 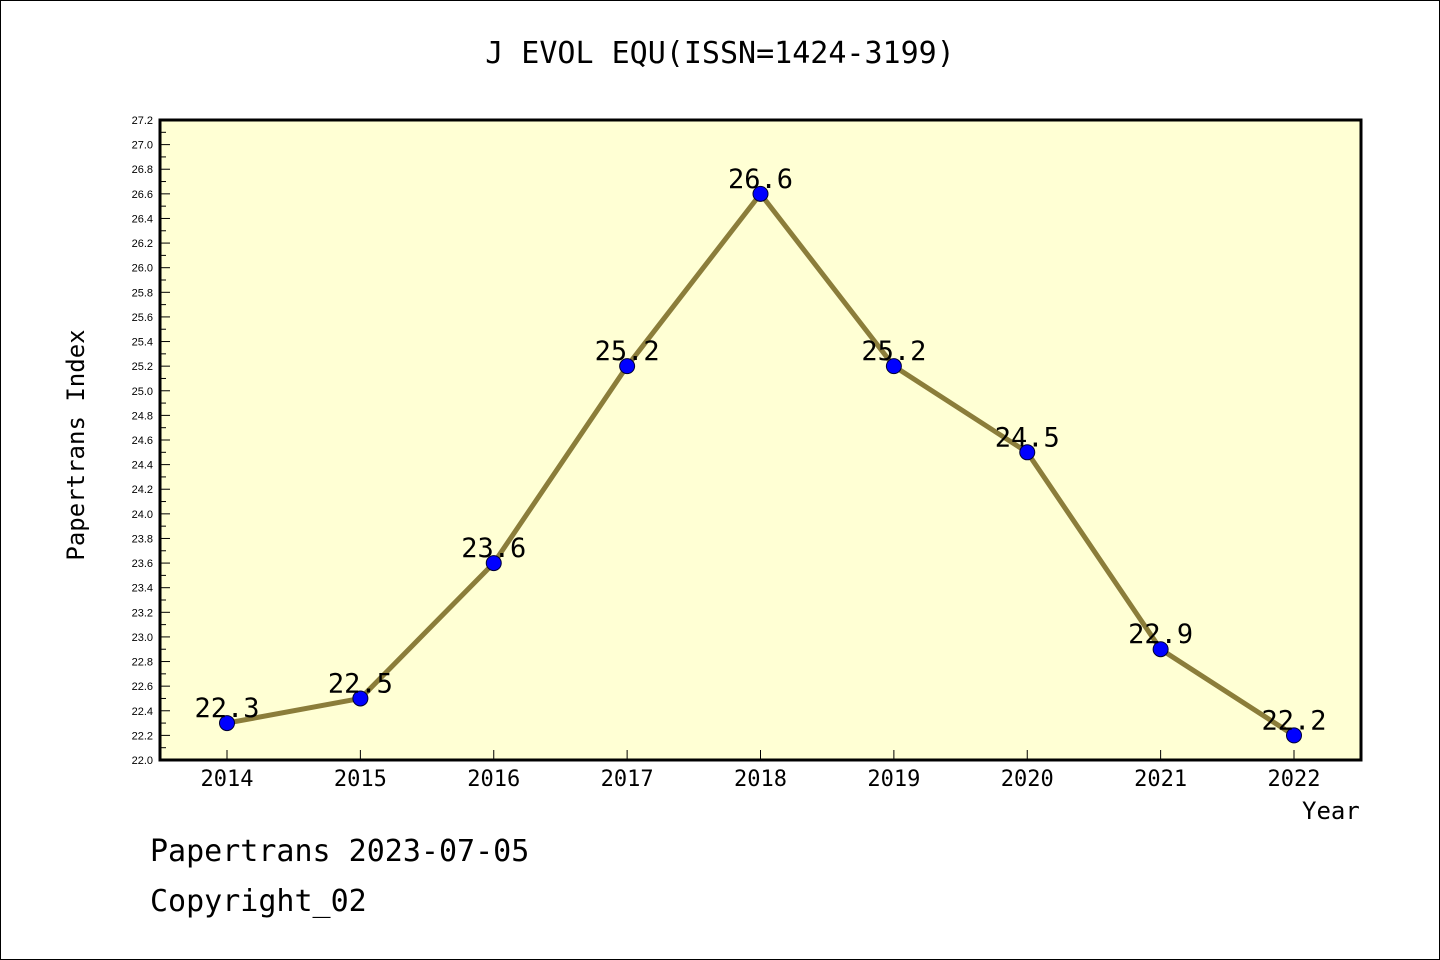 I want to click on x-tick-label: 2014, so click(x=227, y=779).